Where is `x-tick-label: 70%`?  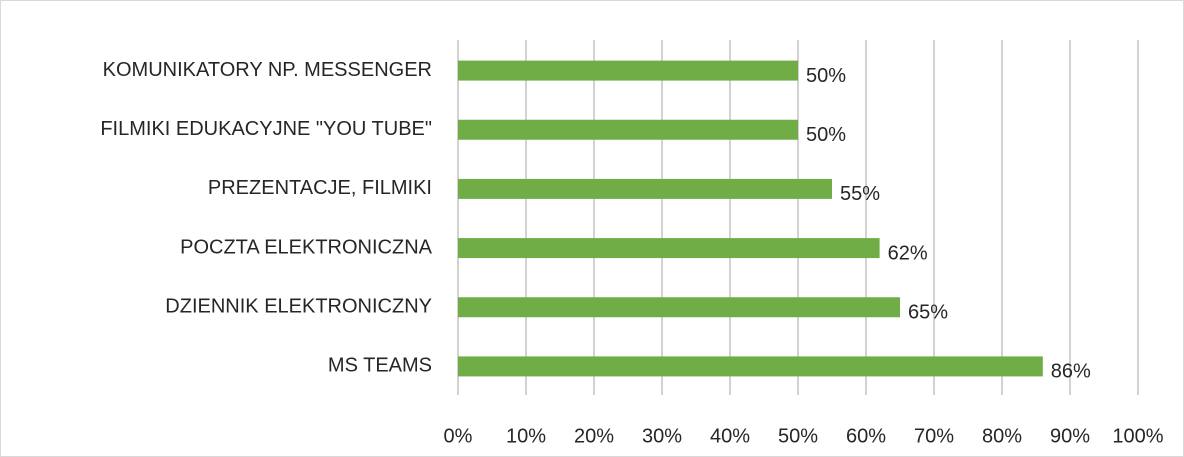
x-tick-label: 70% is located at coordinates (934, 436).